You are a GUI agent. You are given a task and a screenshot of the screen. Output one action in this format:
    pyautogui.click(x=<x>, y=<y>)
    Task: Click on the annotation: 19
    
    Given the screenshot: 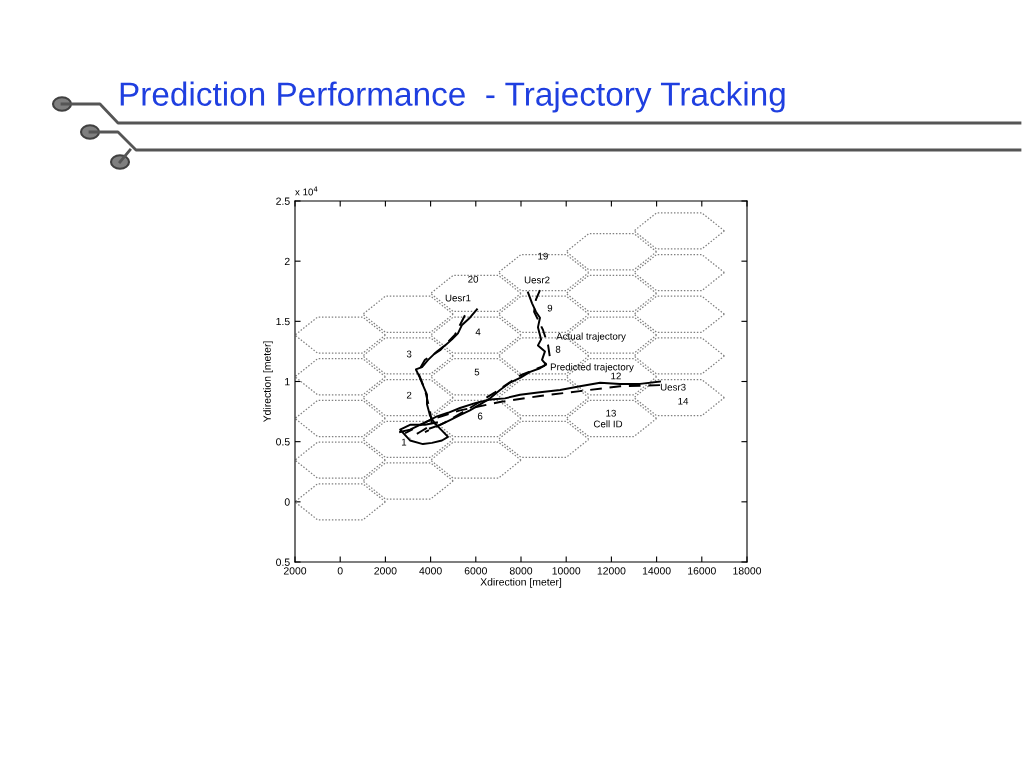 What is the action you would take?
    pyautogui.click(x=543, y=256)
    